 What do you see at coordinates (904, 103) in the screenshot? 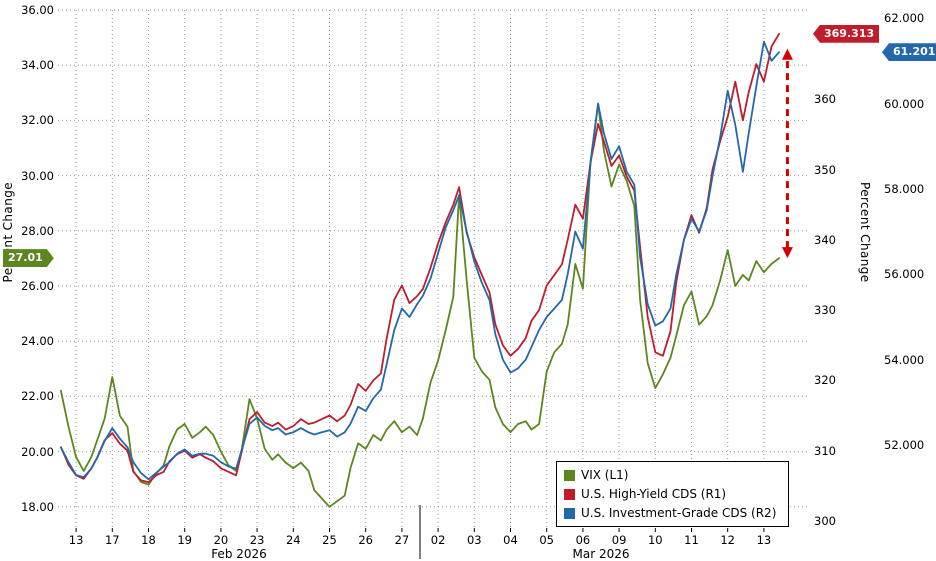
I see `right-axis-2-tick: 60.000` at bounding box center [904, 103].